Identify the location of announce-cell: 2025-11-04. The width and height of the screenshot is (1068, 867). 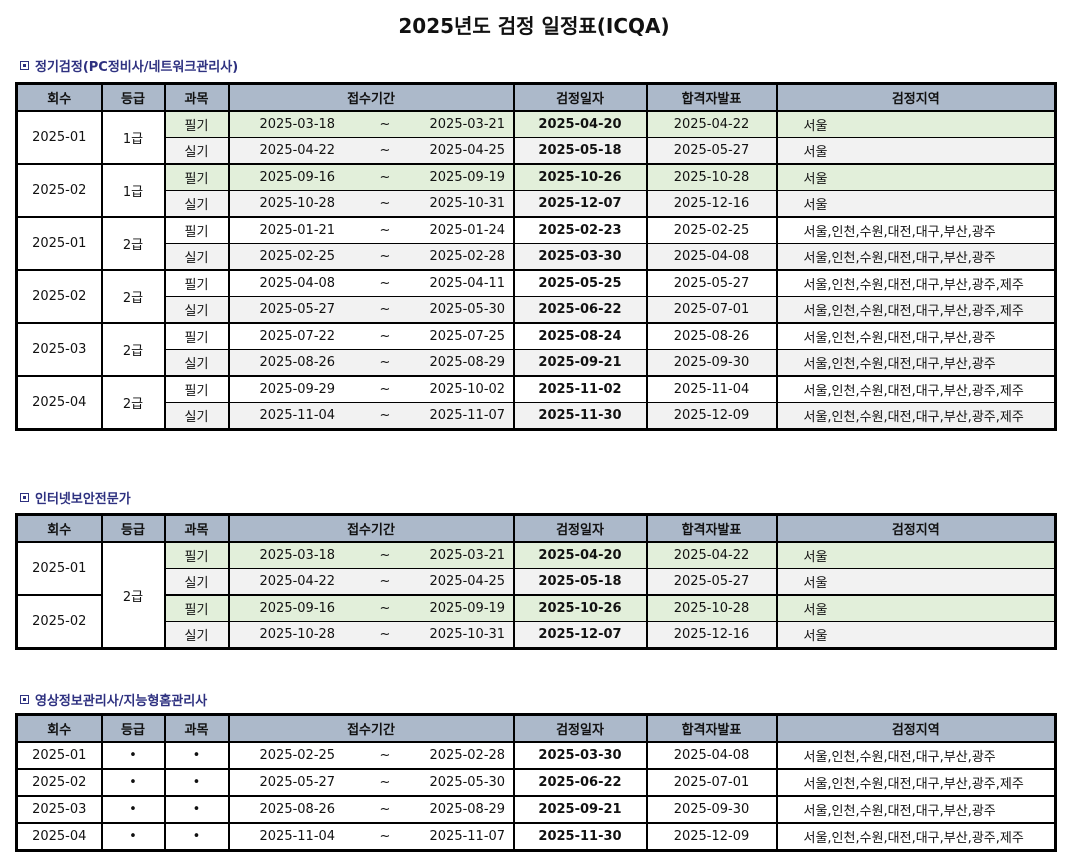
(711, 389).